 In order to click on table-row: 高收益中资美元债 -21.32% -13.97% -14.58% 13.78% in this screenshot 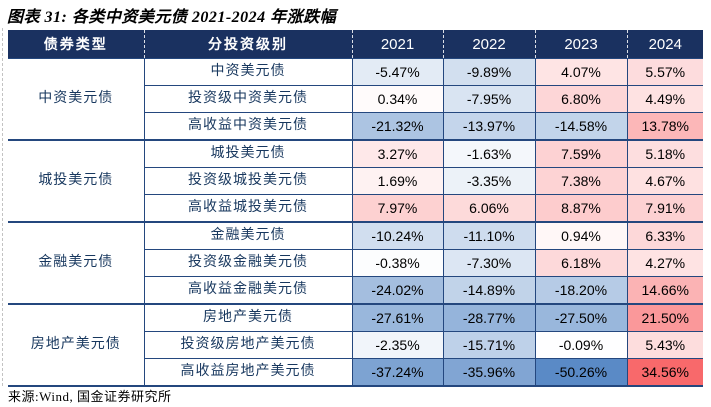, I will do `click(355, 126)`.